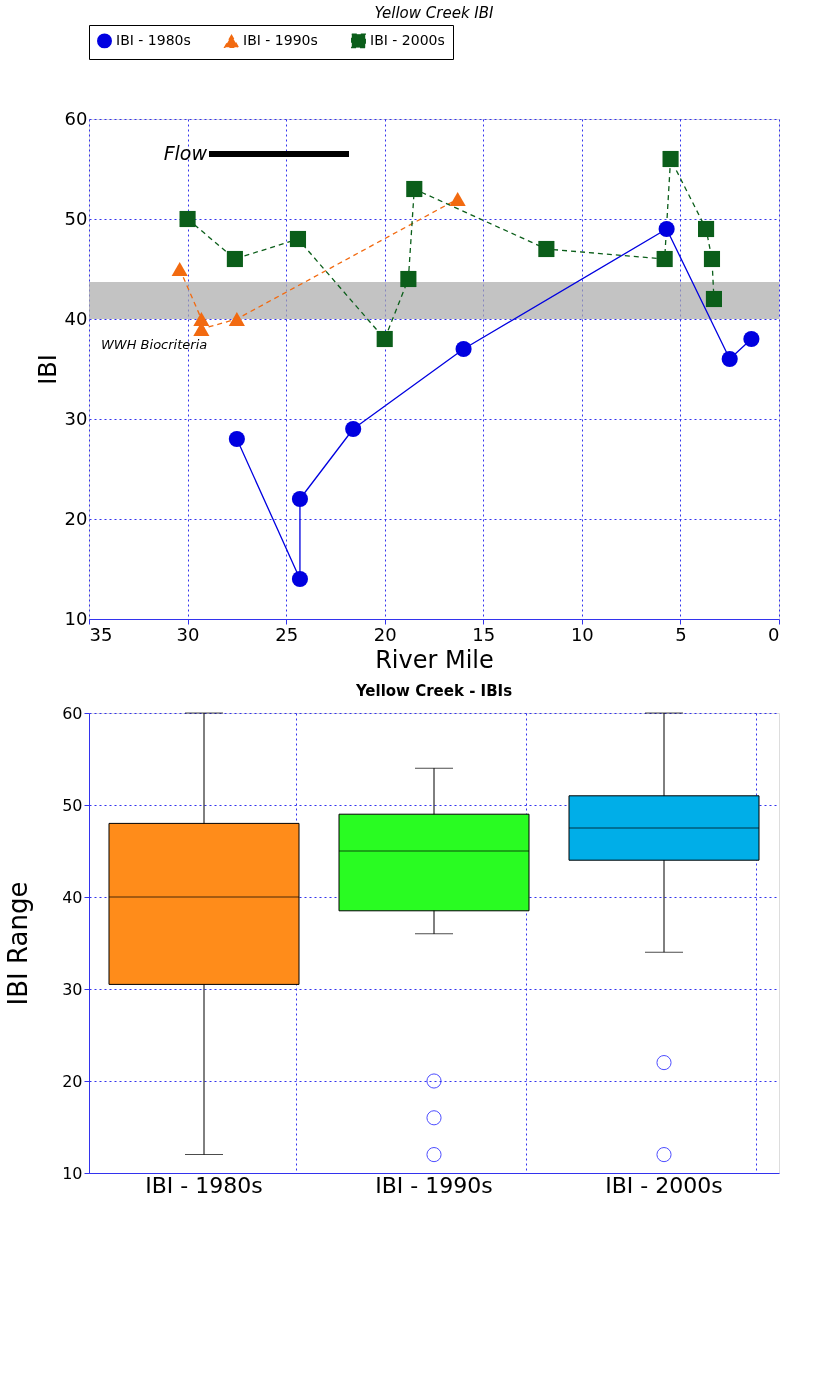 This screenshot has height=1378, width=833. Describe the element at coordinates (188, 634) in the screenshot. I see `x-tick-label: 30` at that location.